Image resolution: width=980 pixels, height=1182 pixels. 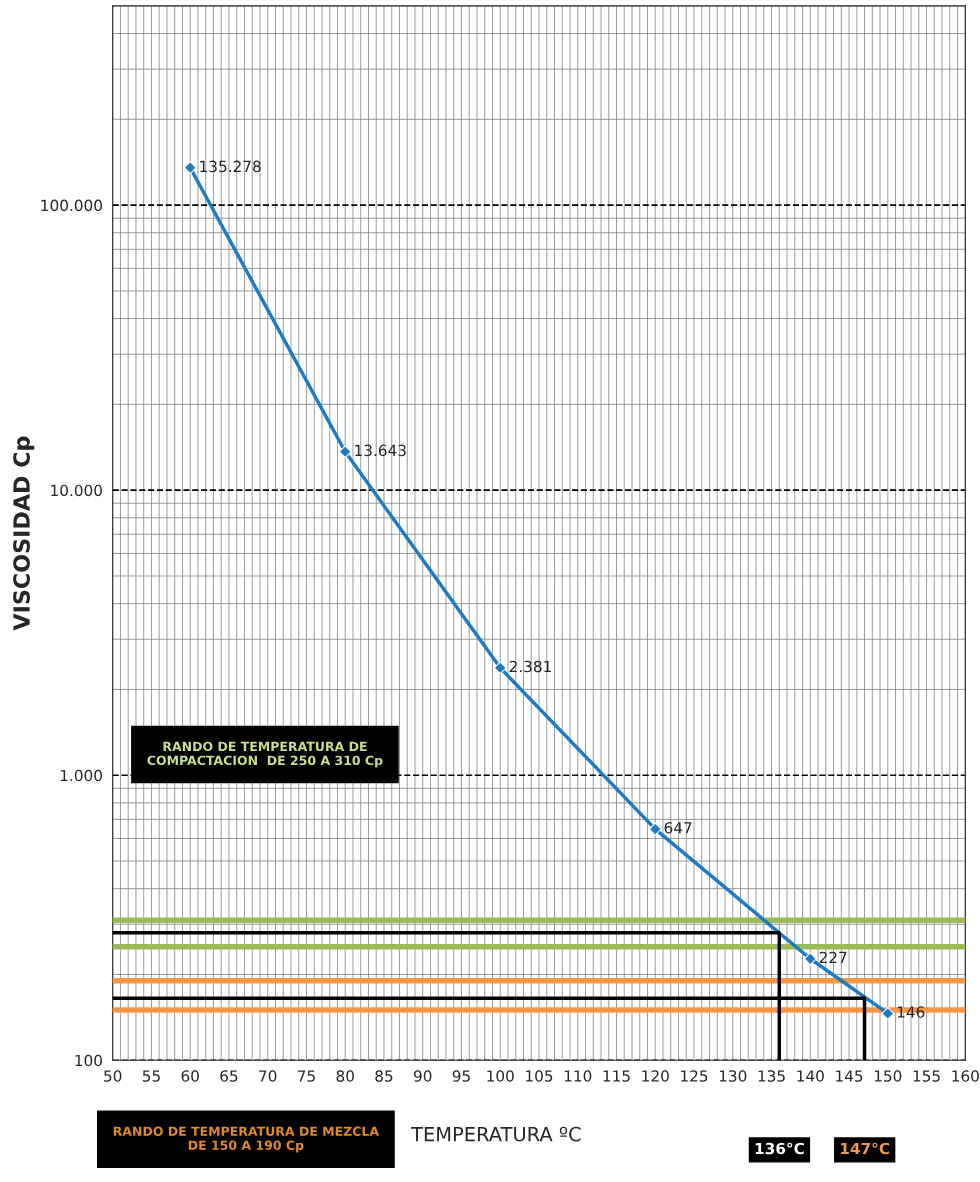 I want to click on data-label: 647, so click(x=678, y=827).